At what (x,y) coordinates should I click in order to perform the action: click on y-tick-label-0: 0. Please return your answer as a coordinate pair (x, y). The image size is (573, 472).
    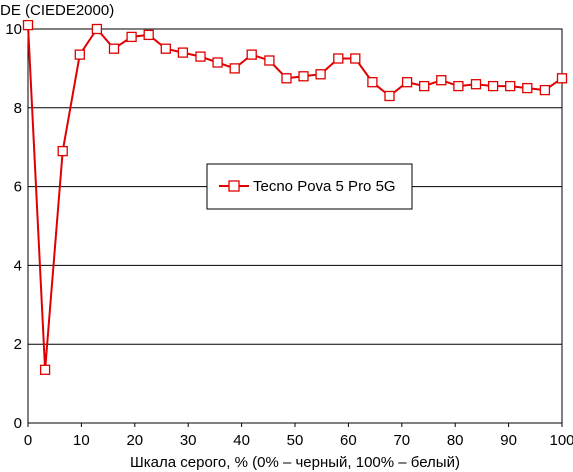
    Looking at the image, I should click on (18, 423).